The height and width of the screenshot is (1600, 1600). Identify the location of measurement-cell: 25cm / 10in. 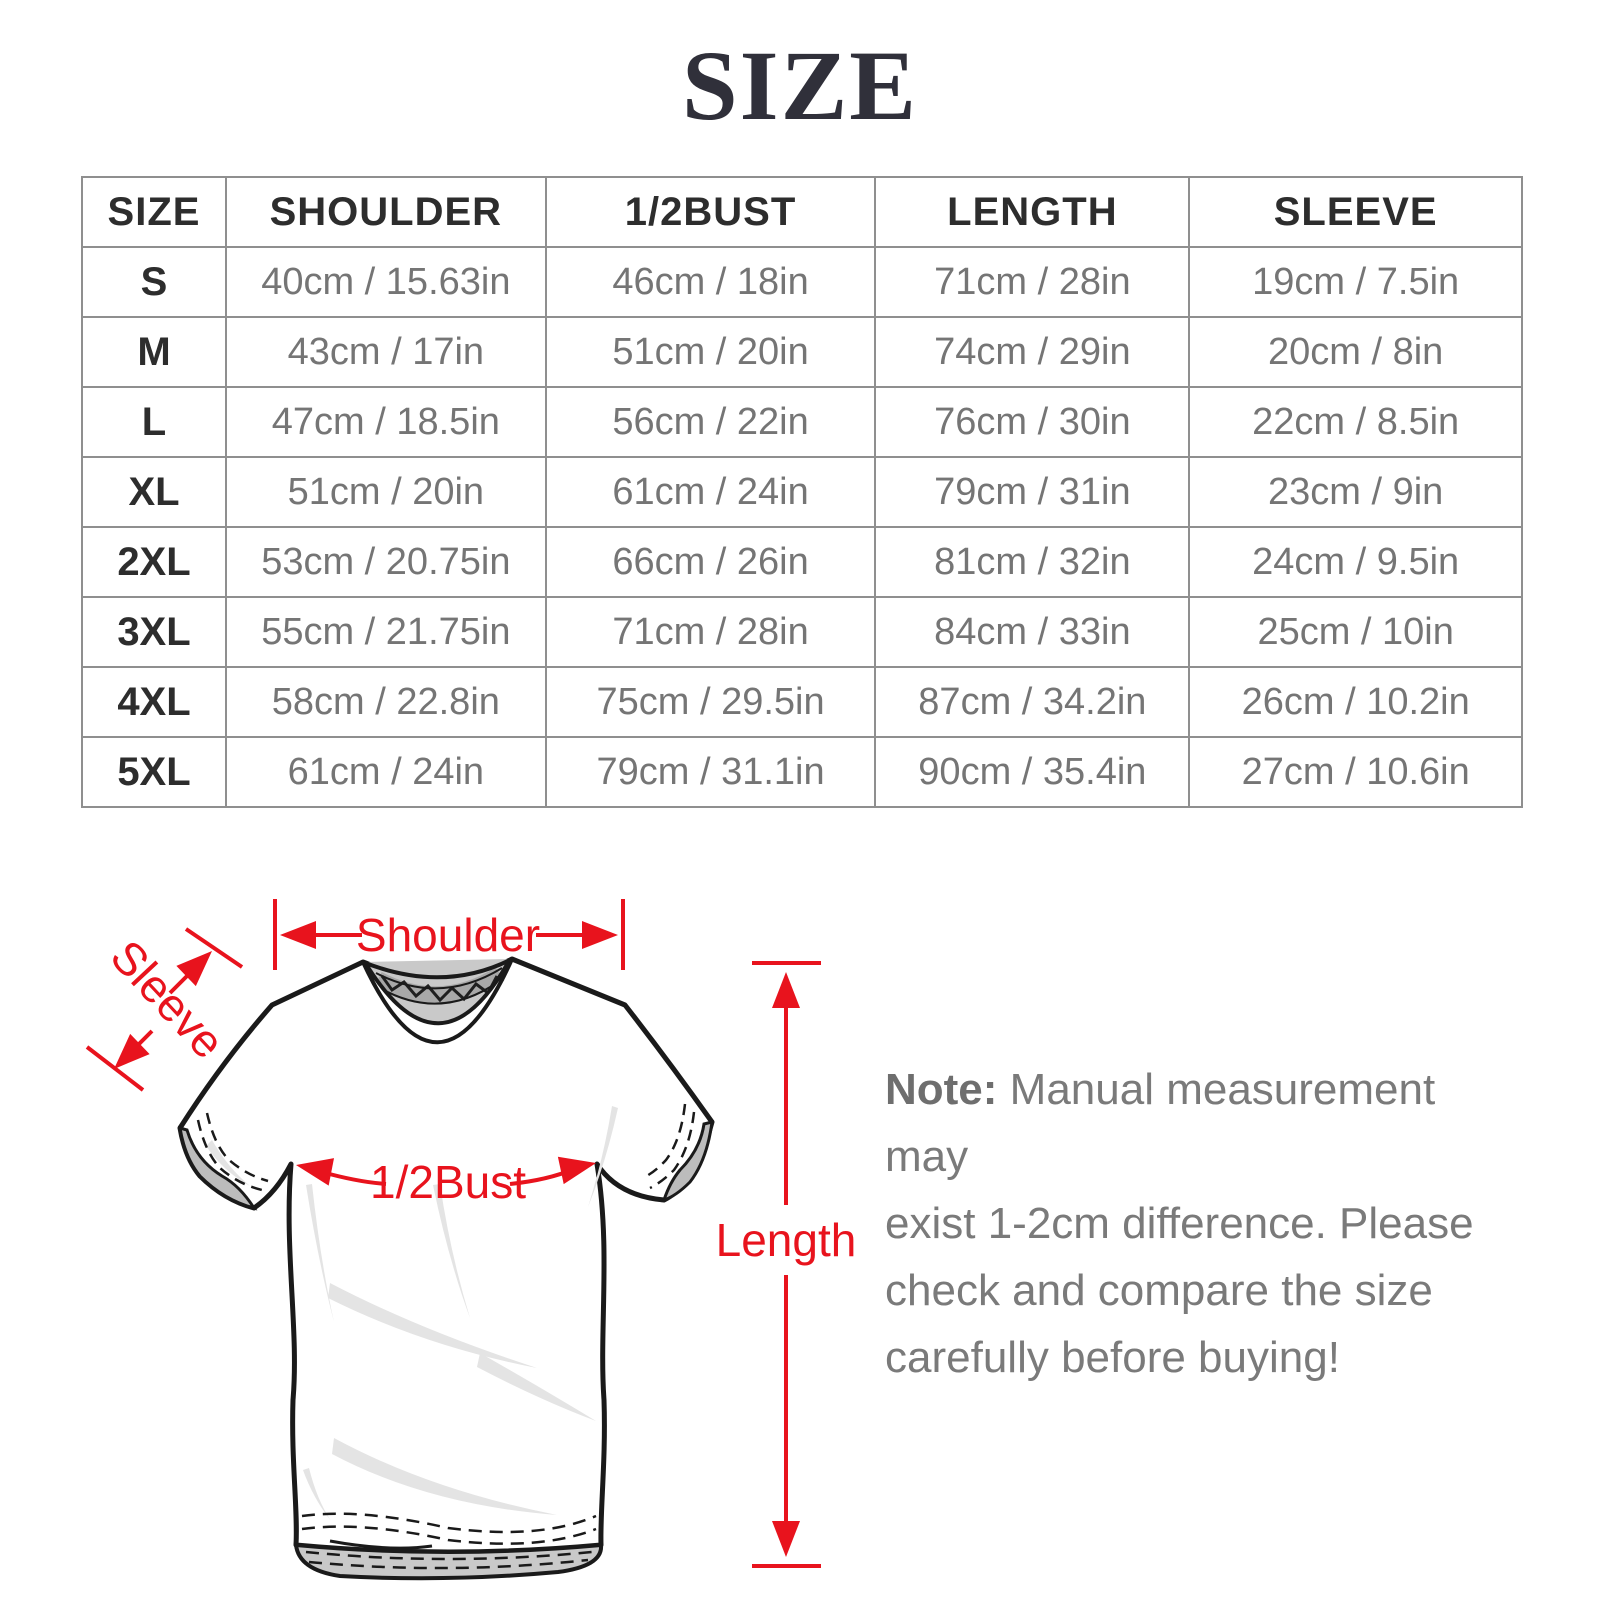
(1355, 632).